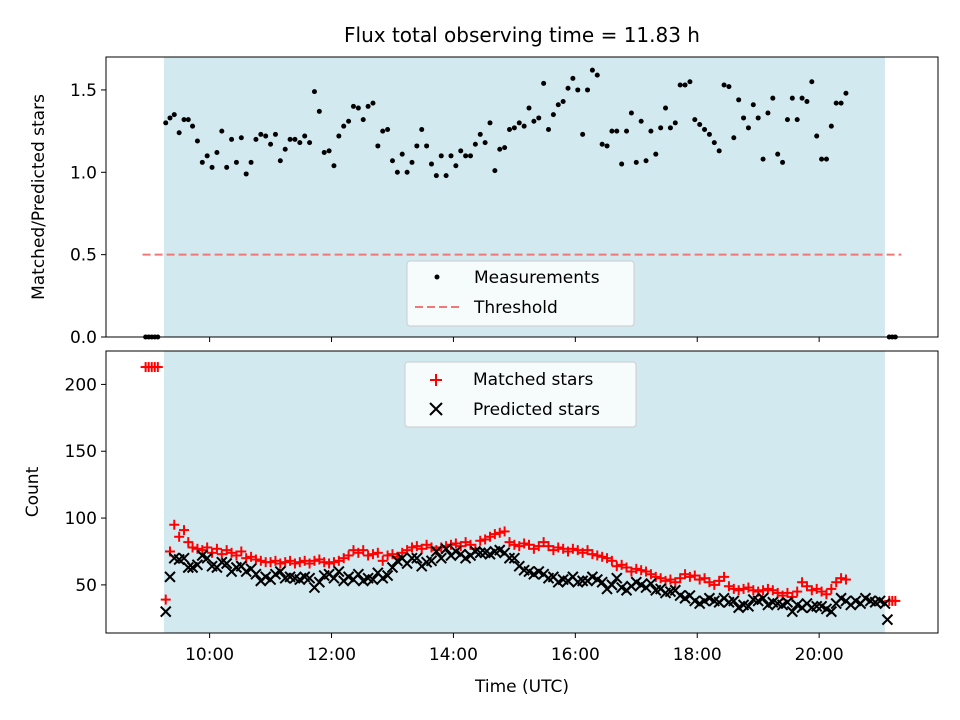 This screenshot has width=960, height=720. I want to click on count-legend: Matched stars Predicted stars, so click(520, 394).